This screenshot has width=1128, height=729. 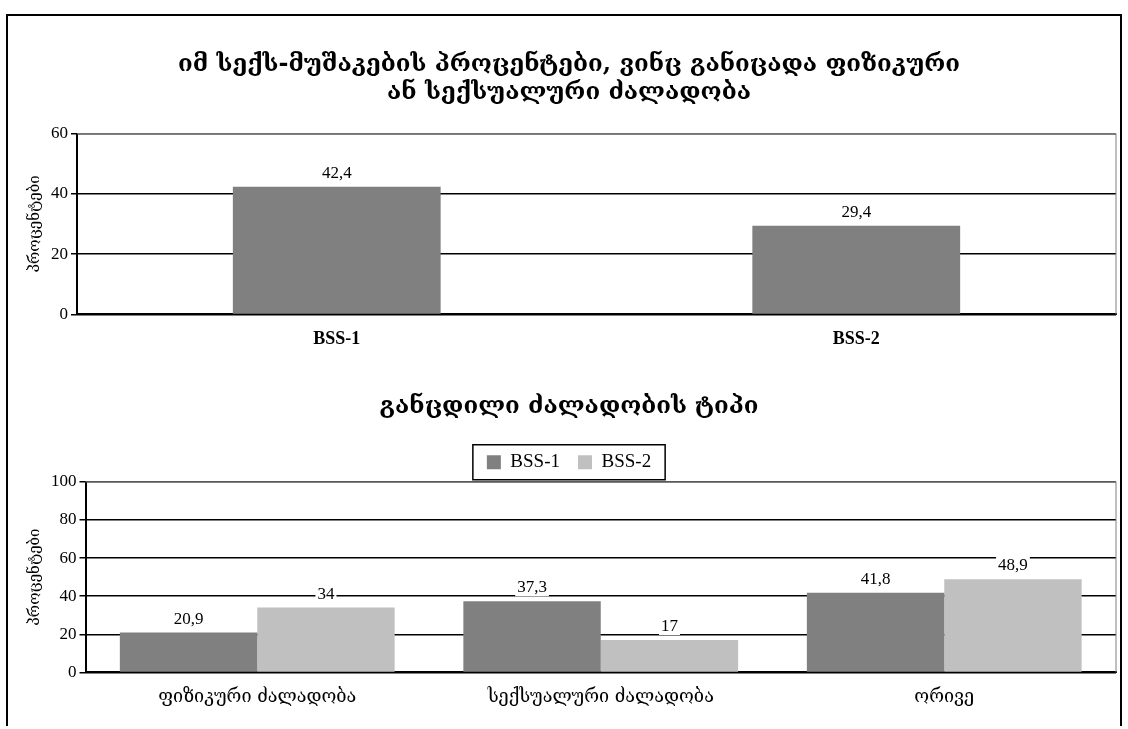 What do you see at coordinates (326, 593) in the screenshot?
I see `data-label: 34` at bounding box center [326, 593].